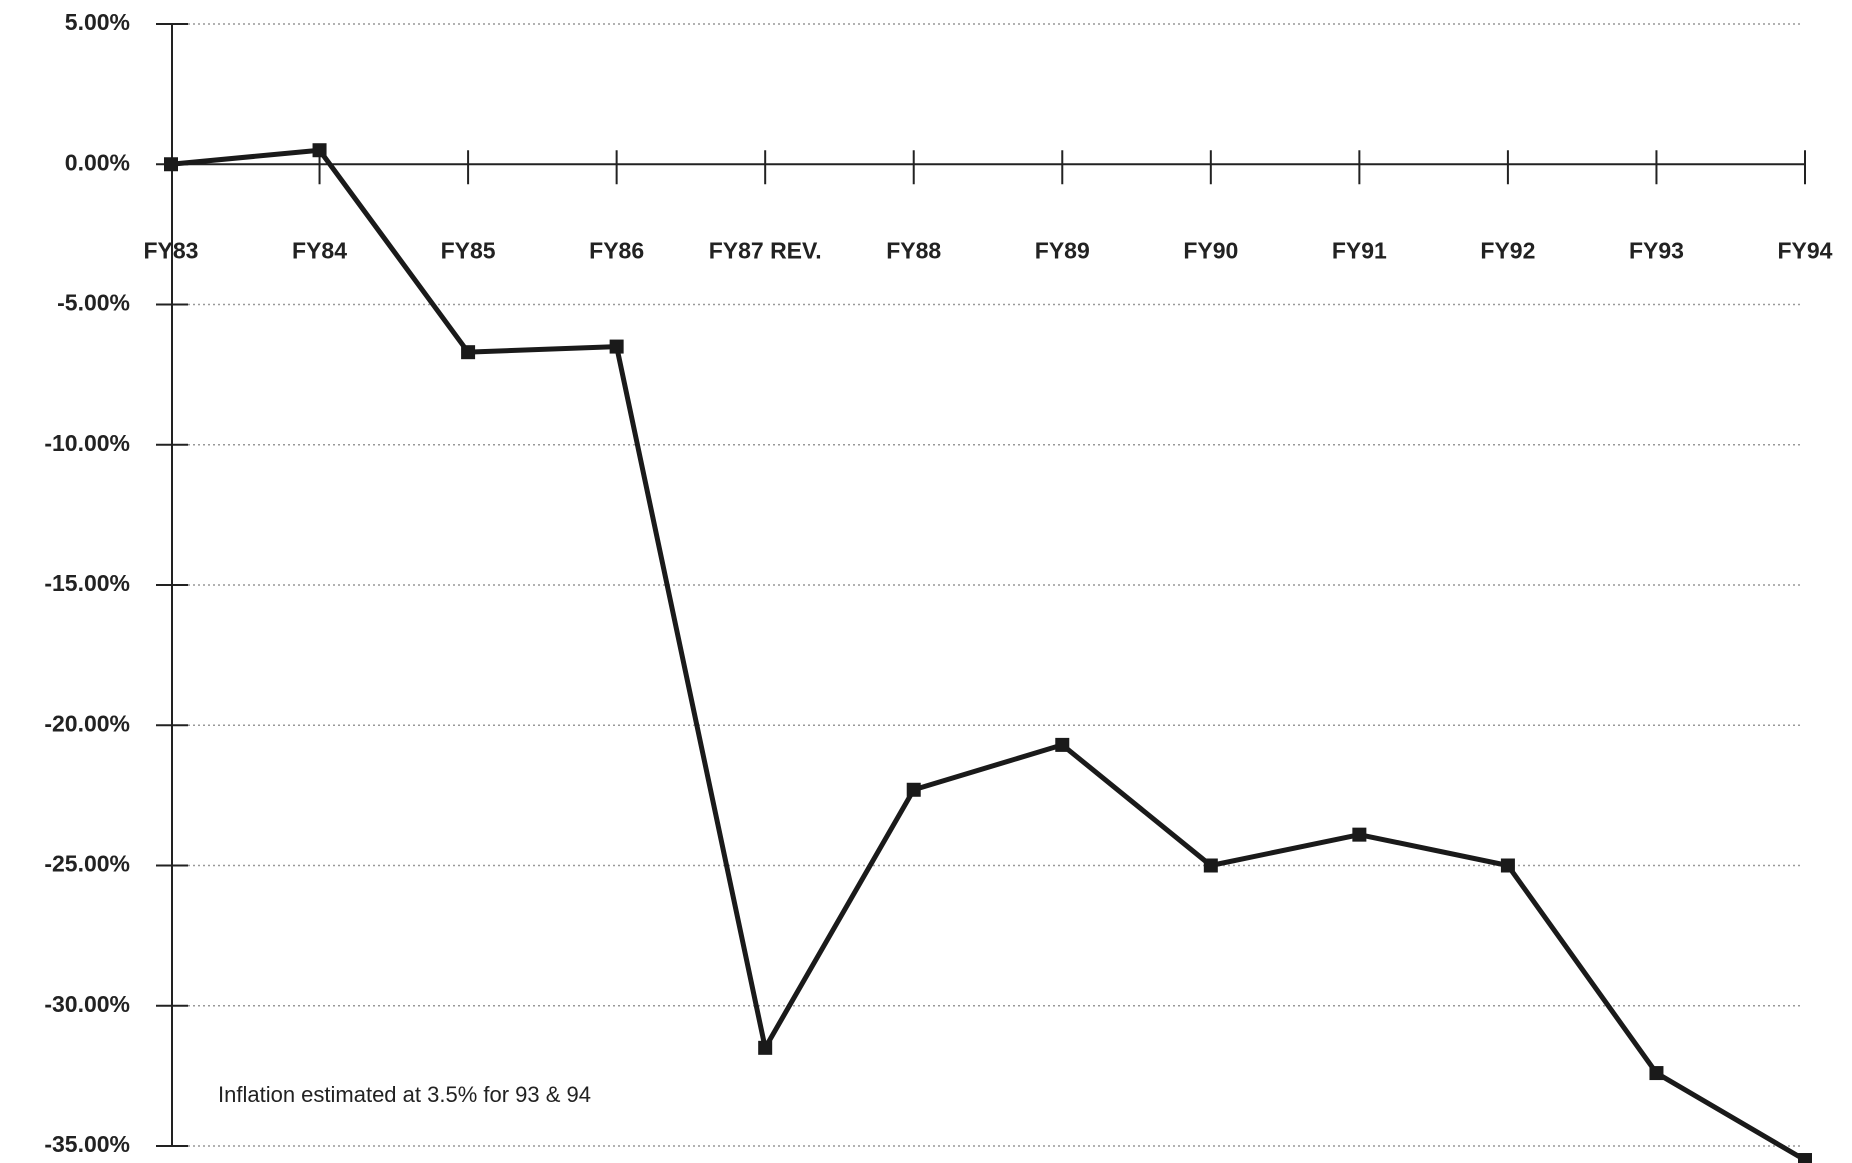 This screenshot has width=1852, height=1163. I want to click on y-tick-label: -20.00%, so click(87, 723).